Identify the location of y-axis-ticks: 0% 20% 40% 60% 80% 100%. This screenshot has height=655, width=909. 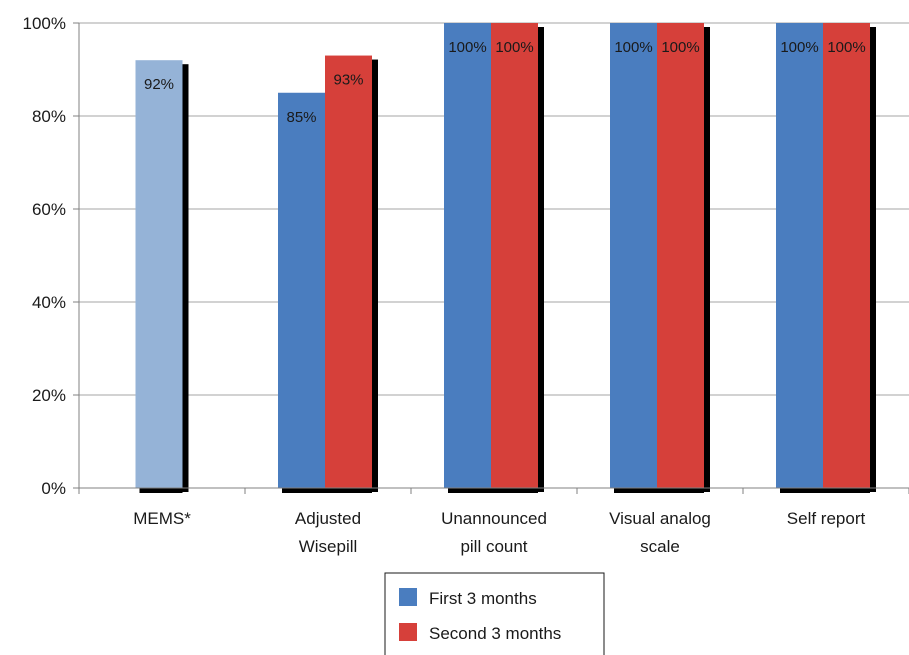
(51, 256).